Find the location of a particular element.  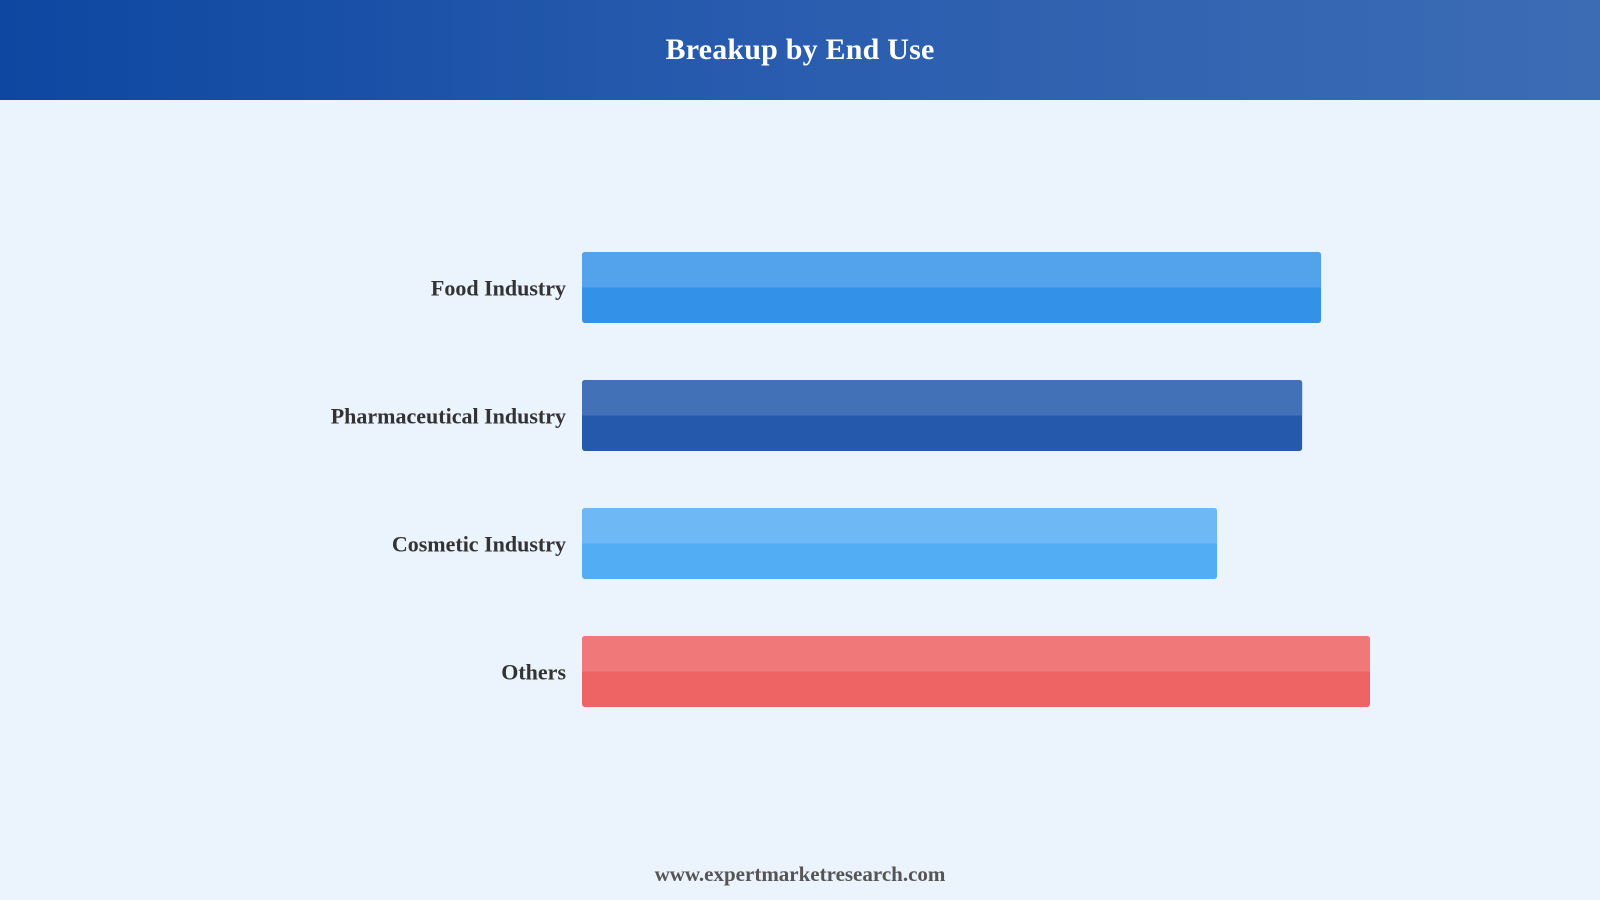

bar-highlight-others is located at coordinates (976, 654).